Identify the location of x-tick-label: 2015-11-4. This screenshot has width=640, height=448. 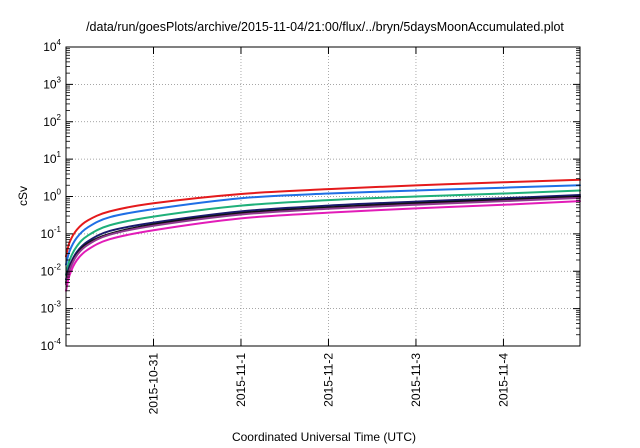
(503, 380).